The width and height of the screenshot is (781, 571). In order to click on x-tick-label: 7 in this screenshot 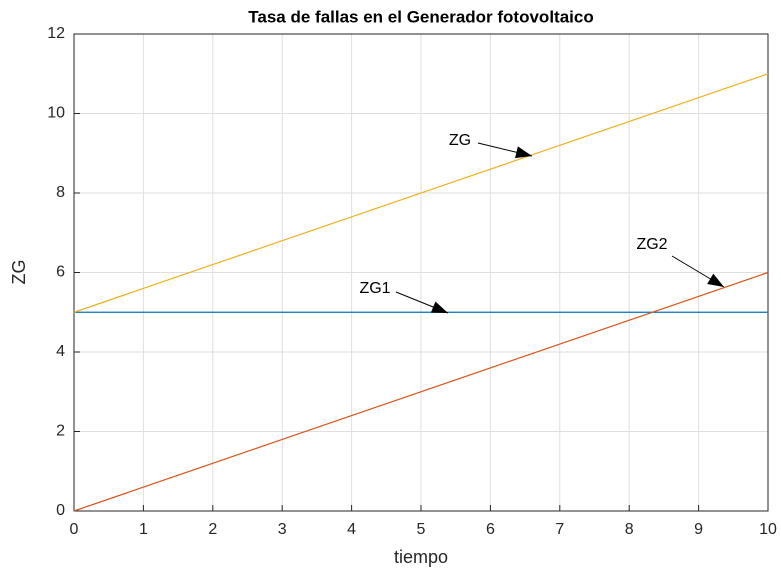, I will do `click(559, 529)`.